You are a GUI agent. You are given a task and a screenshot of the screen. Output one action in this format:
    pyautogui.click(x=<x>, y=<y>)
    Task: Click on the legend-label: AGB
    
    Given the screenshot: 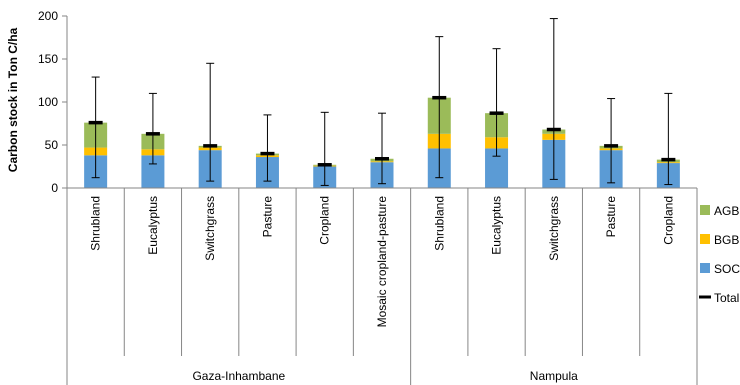 What is the action you would take?
    pyautogui.click(x=726, y=211)
    